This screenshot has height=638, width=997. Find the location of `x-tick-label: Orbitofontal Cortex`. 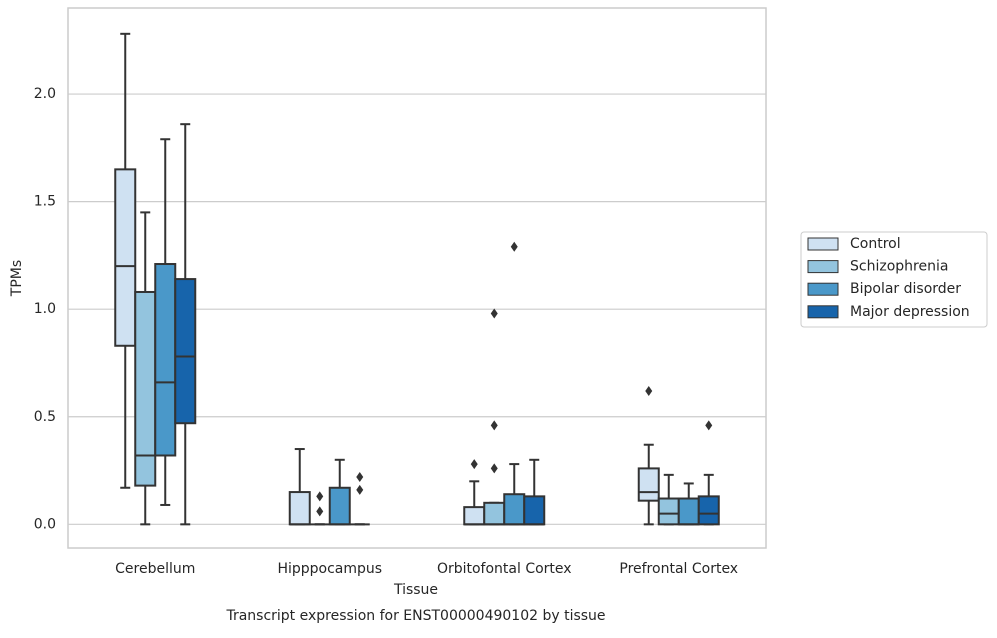

x-tick-label: Orbitofontal Cortex is located at coordinates (504, 569).